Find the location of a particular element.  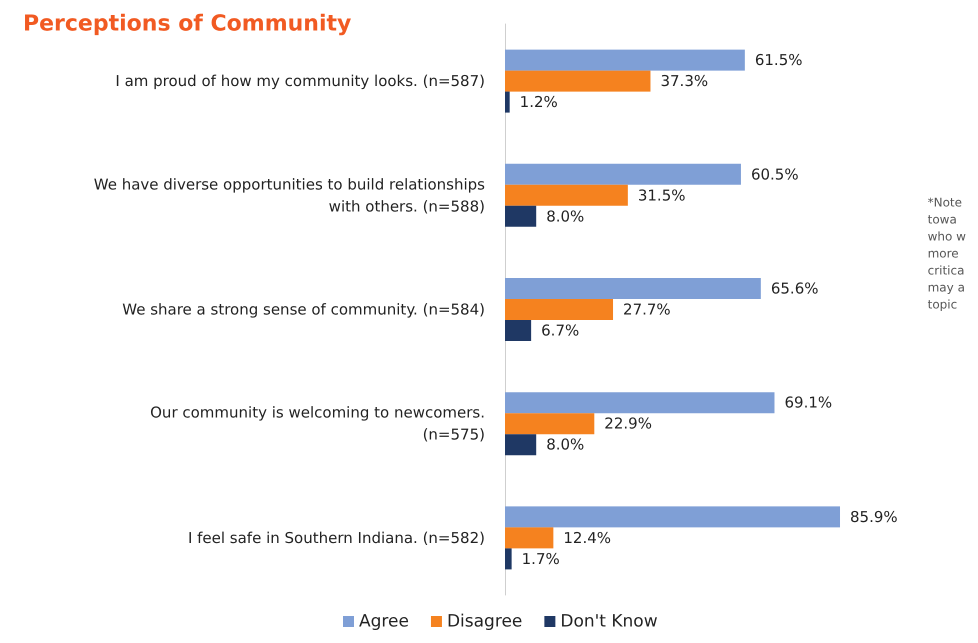

data-label: 22.9% is located at coordinates (628, 423).